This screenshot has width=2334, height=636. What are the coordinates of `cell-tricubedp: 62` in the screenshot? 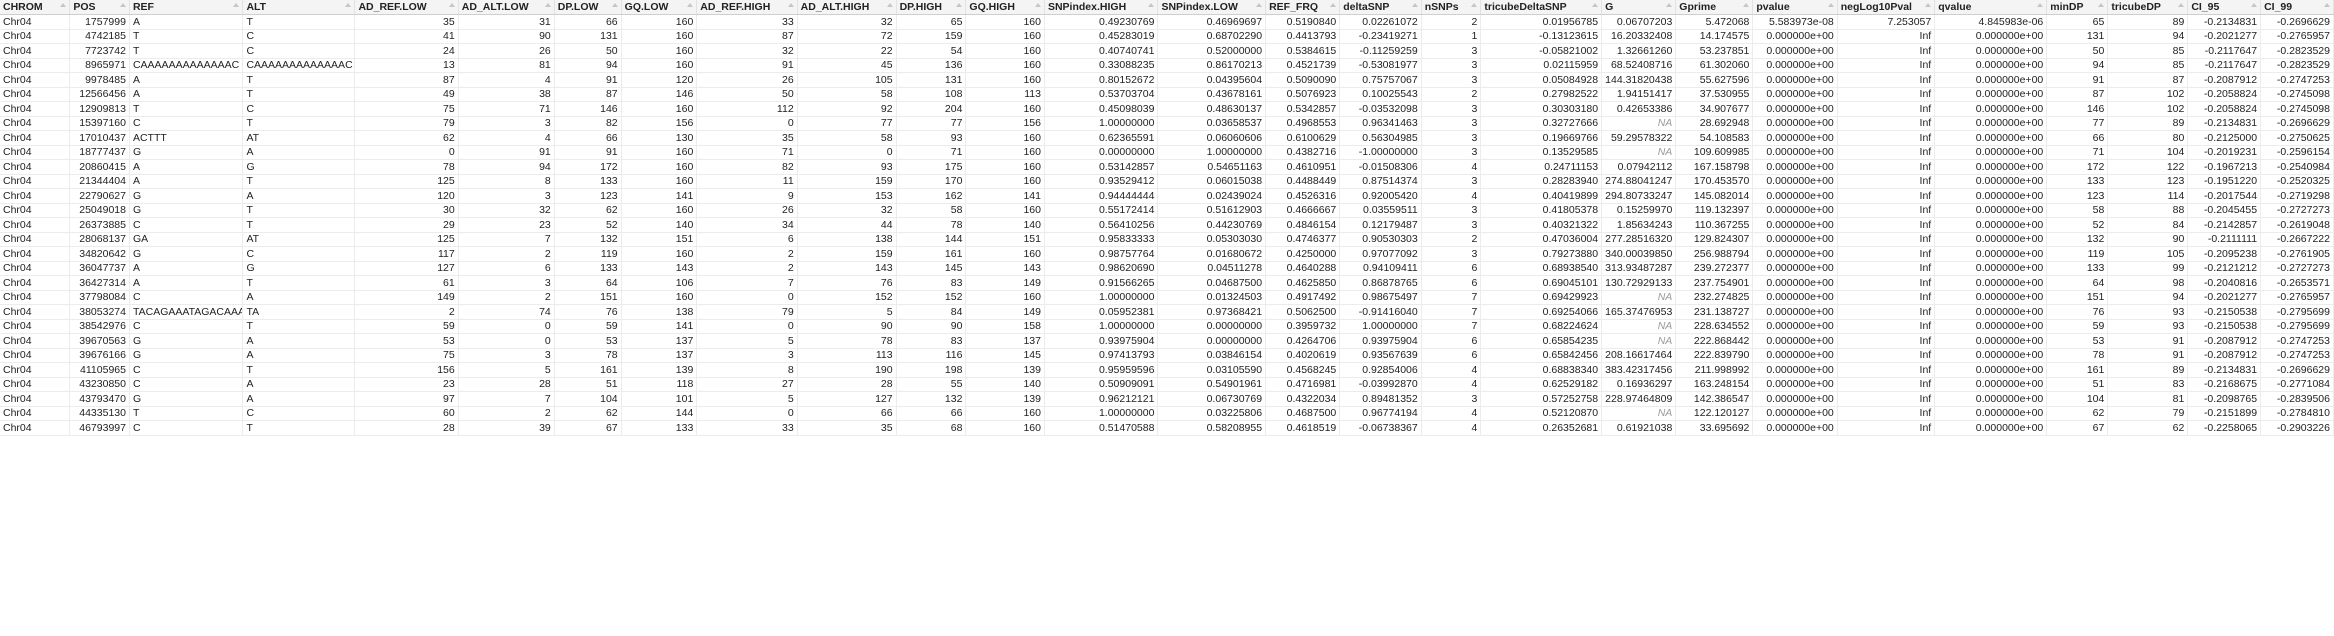 It's located at (2148, 428).